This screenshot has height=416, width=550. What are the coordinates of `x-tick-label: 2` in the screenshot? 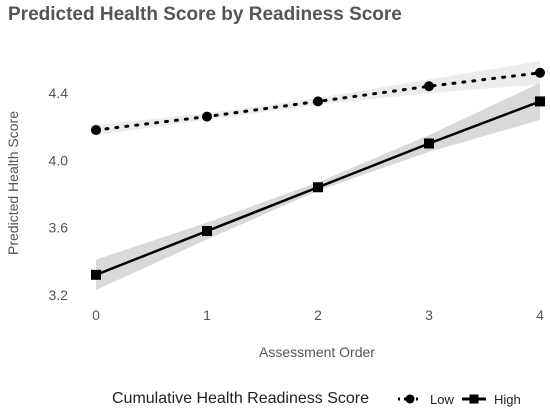 It's located at (318, 315).